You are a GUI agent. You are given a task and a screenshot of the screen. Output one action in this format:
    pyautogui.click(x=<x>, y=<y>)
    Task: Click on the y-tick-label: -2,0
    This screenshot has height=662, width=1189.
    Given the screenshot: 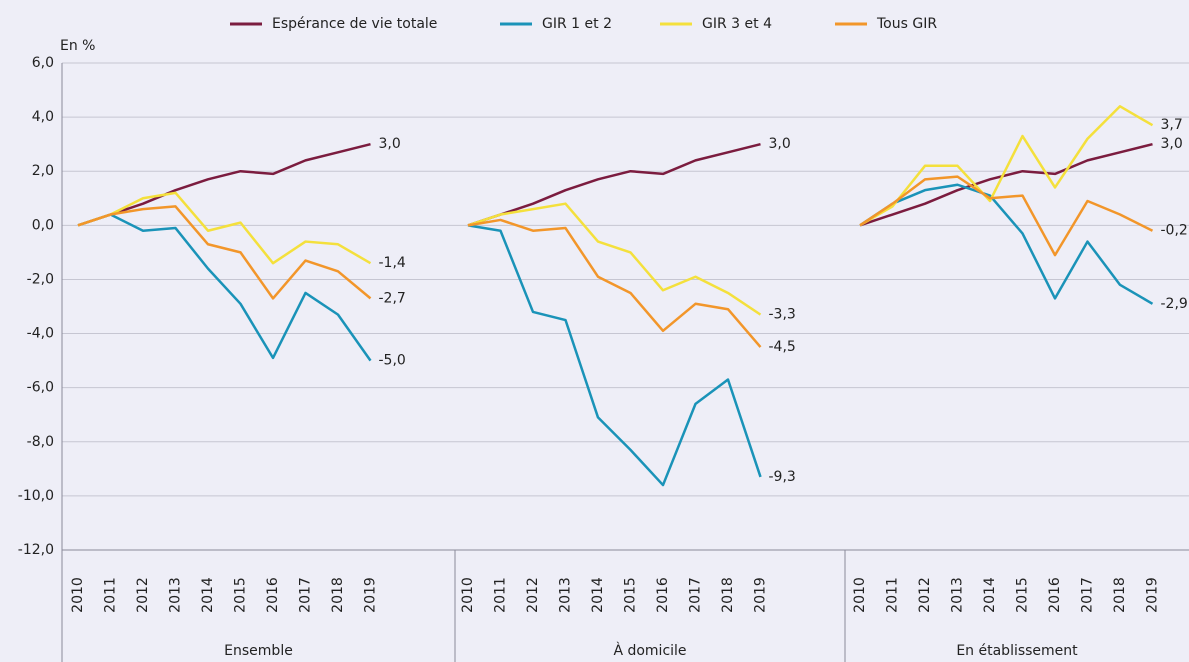 What is the action you would take?
    pyautogui.click(x=40, y=279)
    